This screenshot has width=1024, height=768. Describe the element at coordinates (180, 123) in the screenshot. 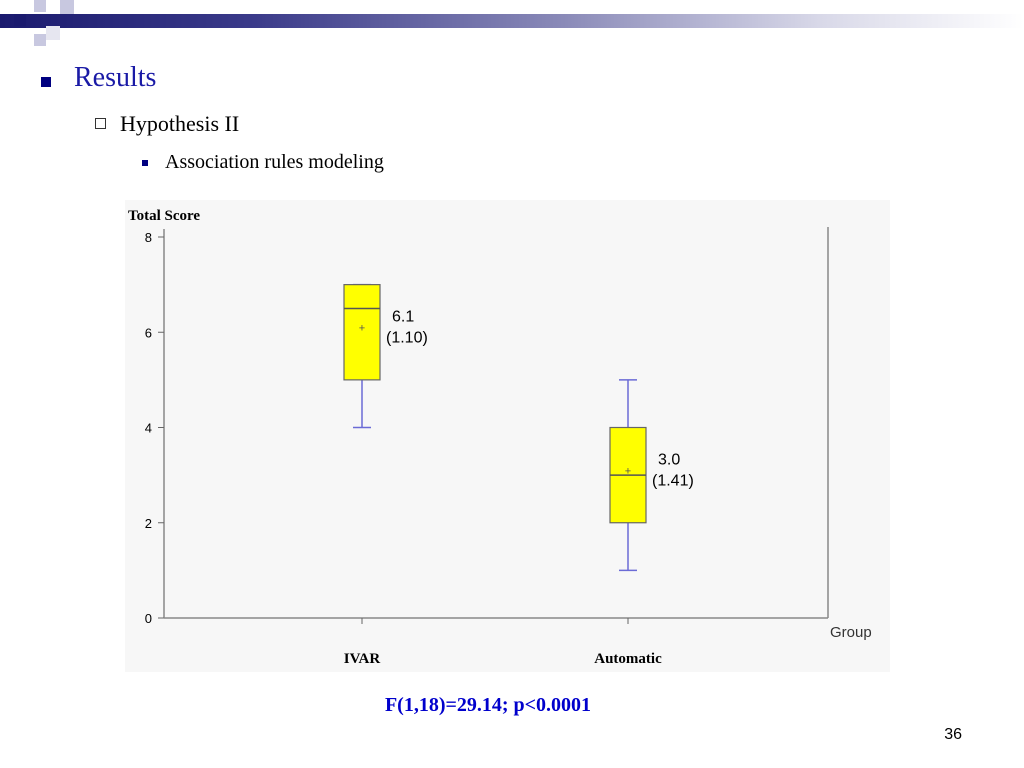

I see `bullet-hypothesis: Hypothesis II` at that location.